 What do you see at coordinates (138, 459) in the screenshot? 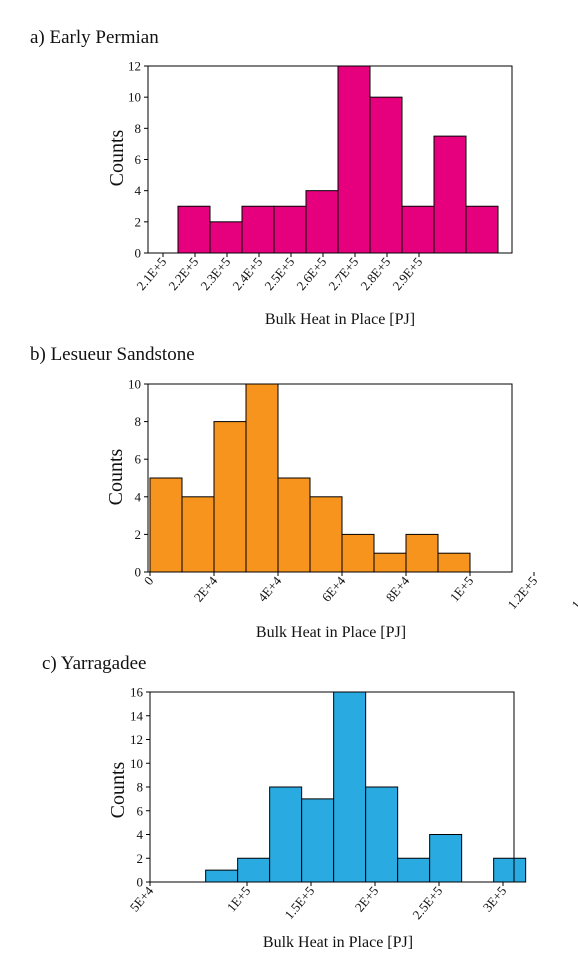
I see `panel-b-y-tick-label: 6` at bounding box center [138, 459].